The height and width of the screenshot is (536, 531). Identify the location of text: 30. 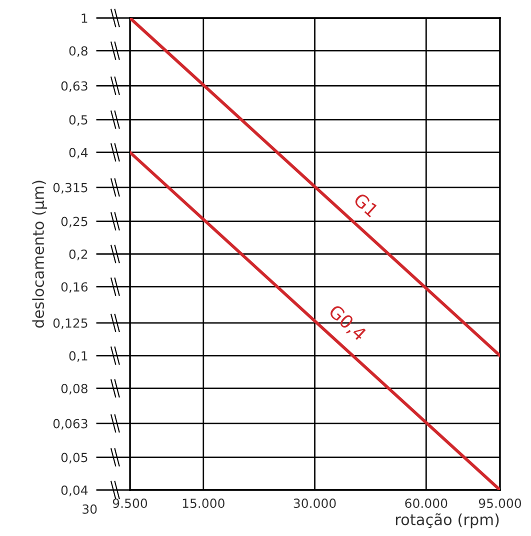
(89, 509).